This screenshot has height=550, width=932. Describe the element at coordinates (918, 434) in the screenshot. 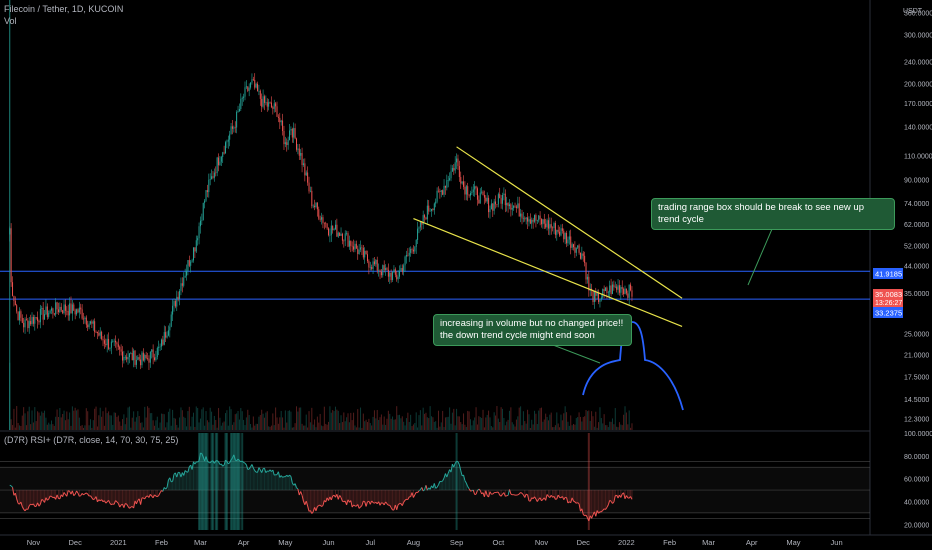

I see `rsi-tick-label: 100.0000` at that location.